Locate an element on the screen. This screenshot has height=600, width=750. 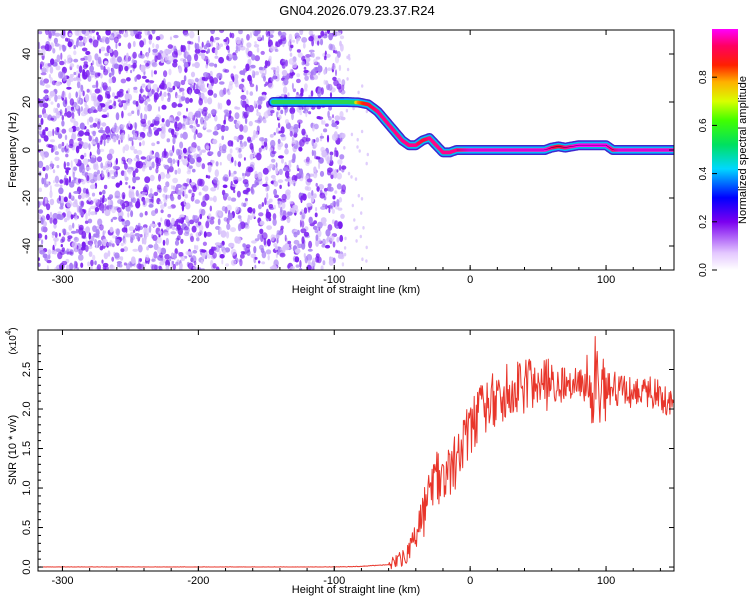
y-tick-label: 0.0 is located at coordinates (27, 566).